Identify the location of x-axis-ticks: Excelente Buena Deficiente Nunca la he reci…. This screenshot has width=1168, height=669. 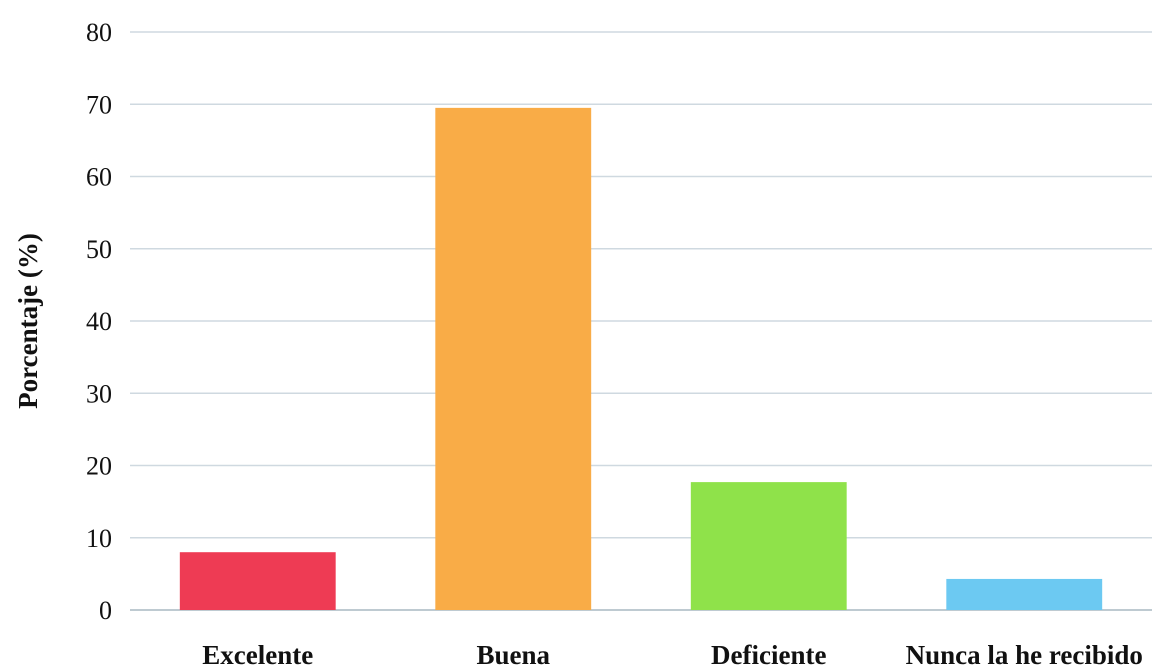
(672, 654).